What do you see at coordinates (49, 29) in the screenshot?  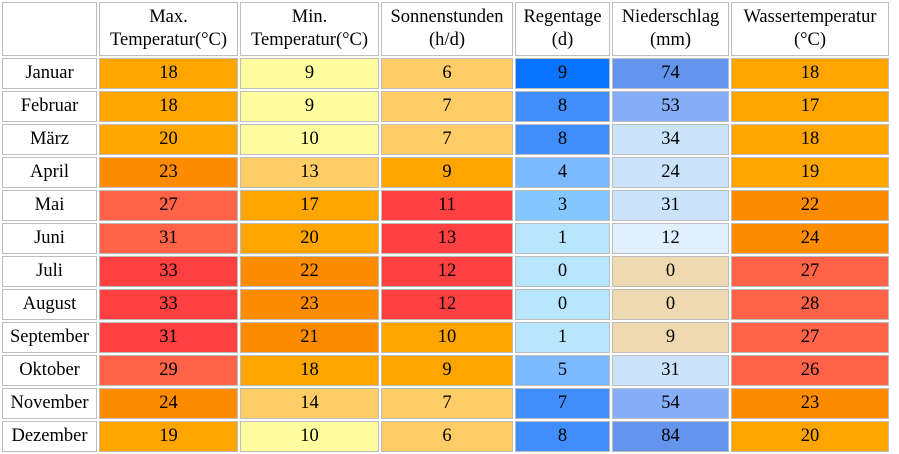 I see `corner-cell` at bounding box center [49, 29].